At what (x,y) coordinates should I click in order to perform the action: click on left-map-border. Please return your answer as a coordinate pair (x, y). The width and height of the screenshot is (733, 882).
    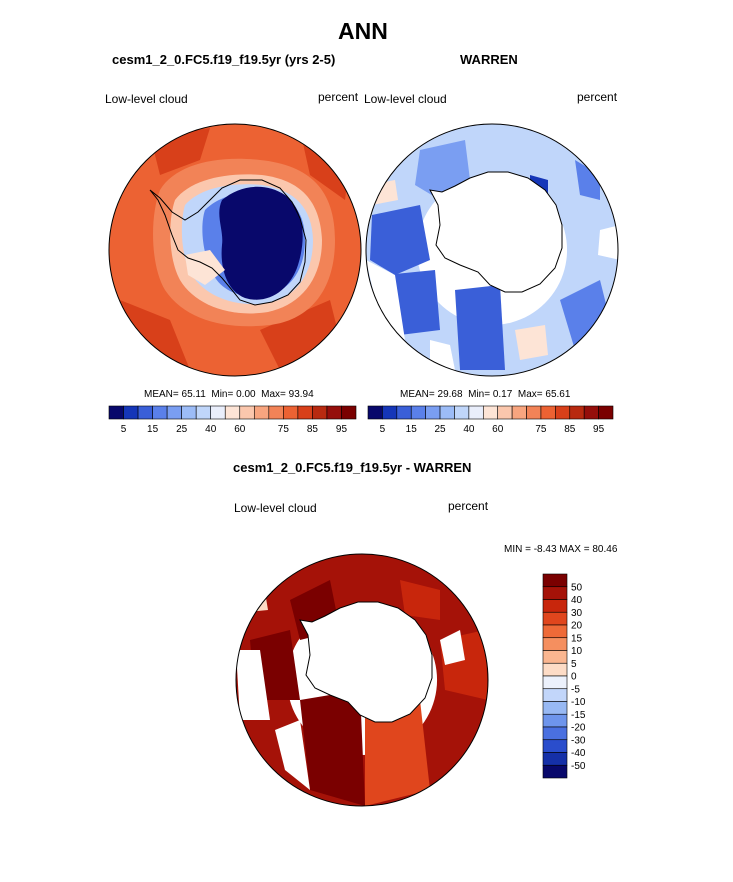
    Looking at the image, I should click on (235, 250).